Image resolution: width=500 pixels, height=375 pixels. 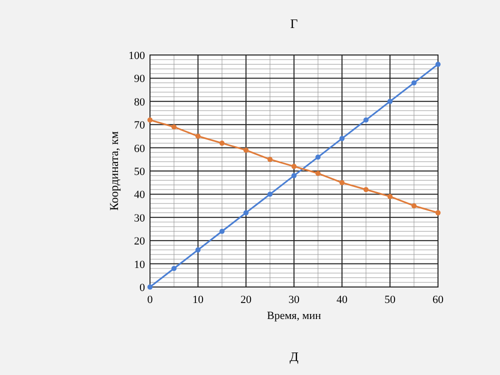 What do you see at coordinates (150, 300) in the screenshot?
I see `x-tick-label: 0` at bounding box center [150, 300].